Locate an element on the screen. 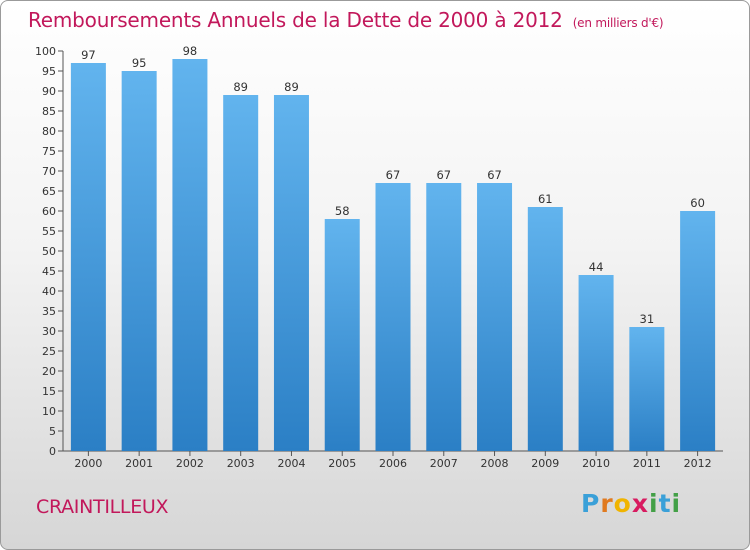 The height and width of the screenshot is (550, 750). y-tick-label: 55 is located at coordinates (49, 231).